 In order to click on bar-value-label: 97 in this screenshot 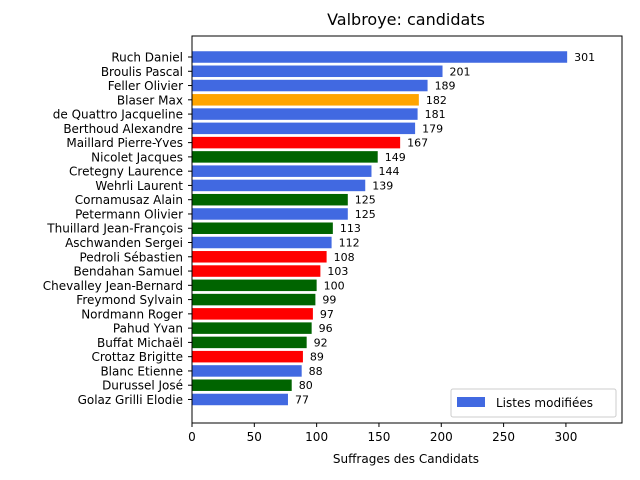, I will do `click(327, 314)`.